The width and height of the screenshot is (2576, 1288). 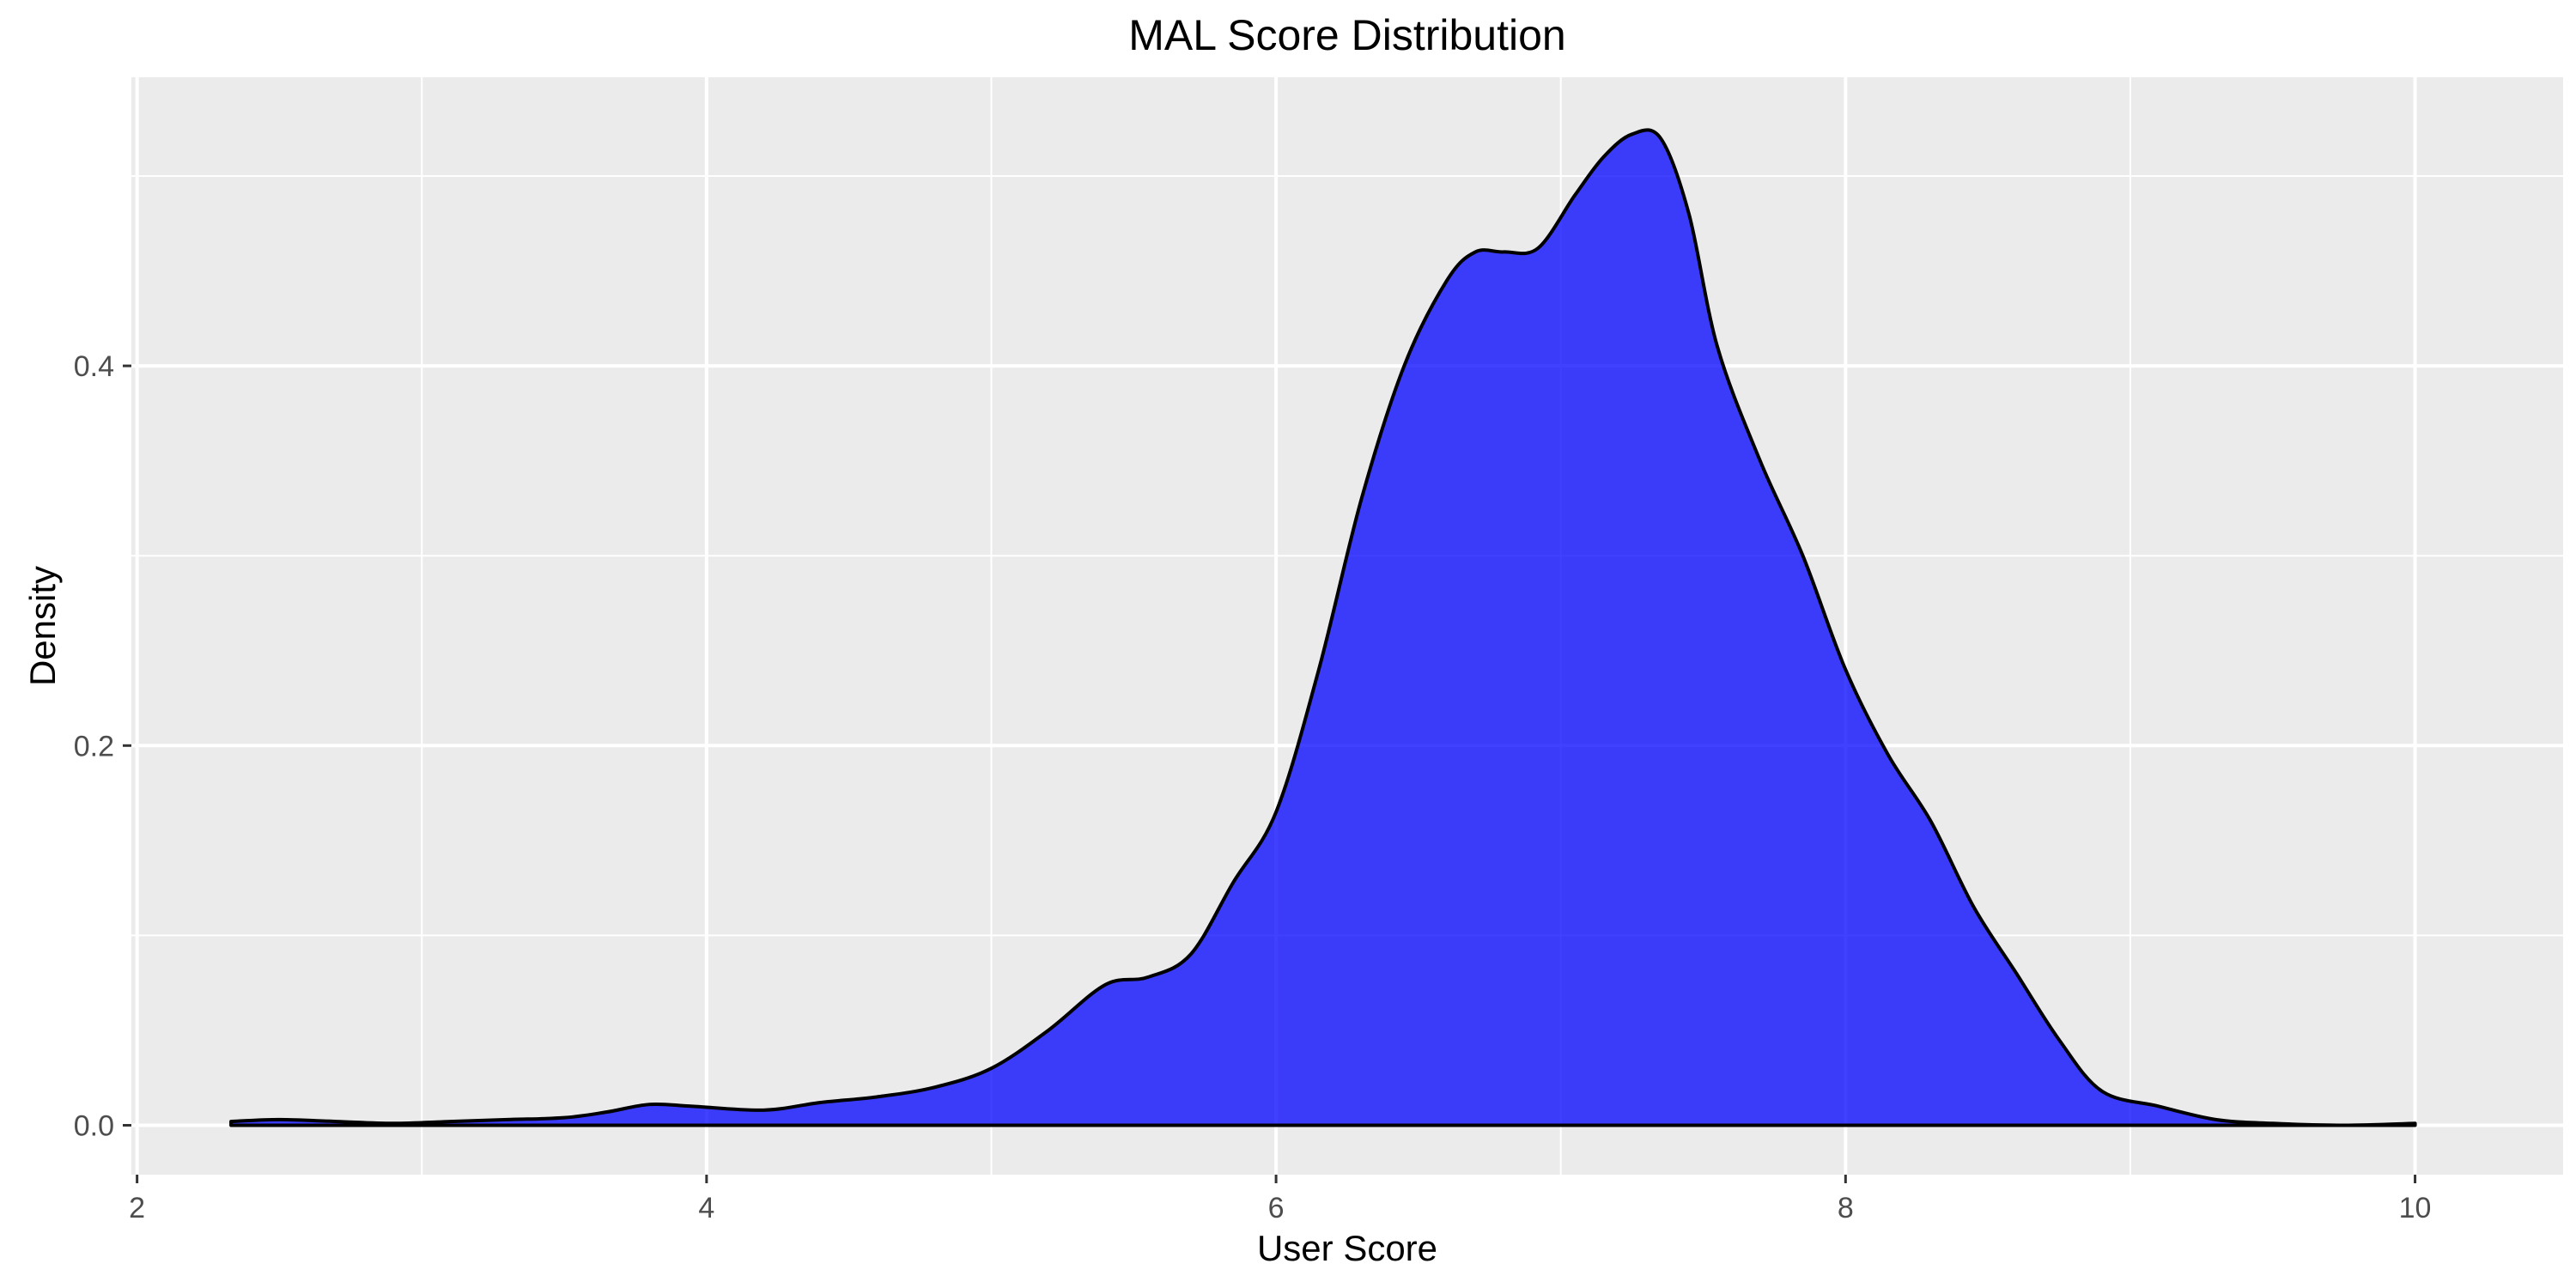 I want to click on y-axis: 0.0 0.2 0.4, so click(x=102, y=746).